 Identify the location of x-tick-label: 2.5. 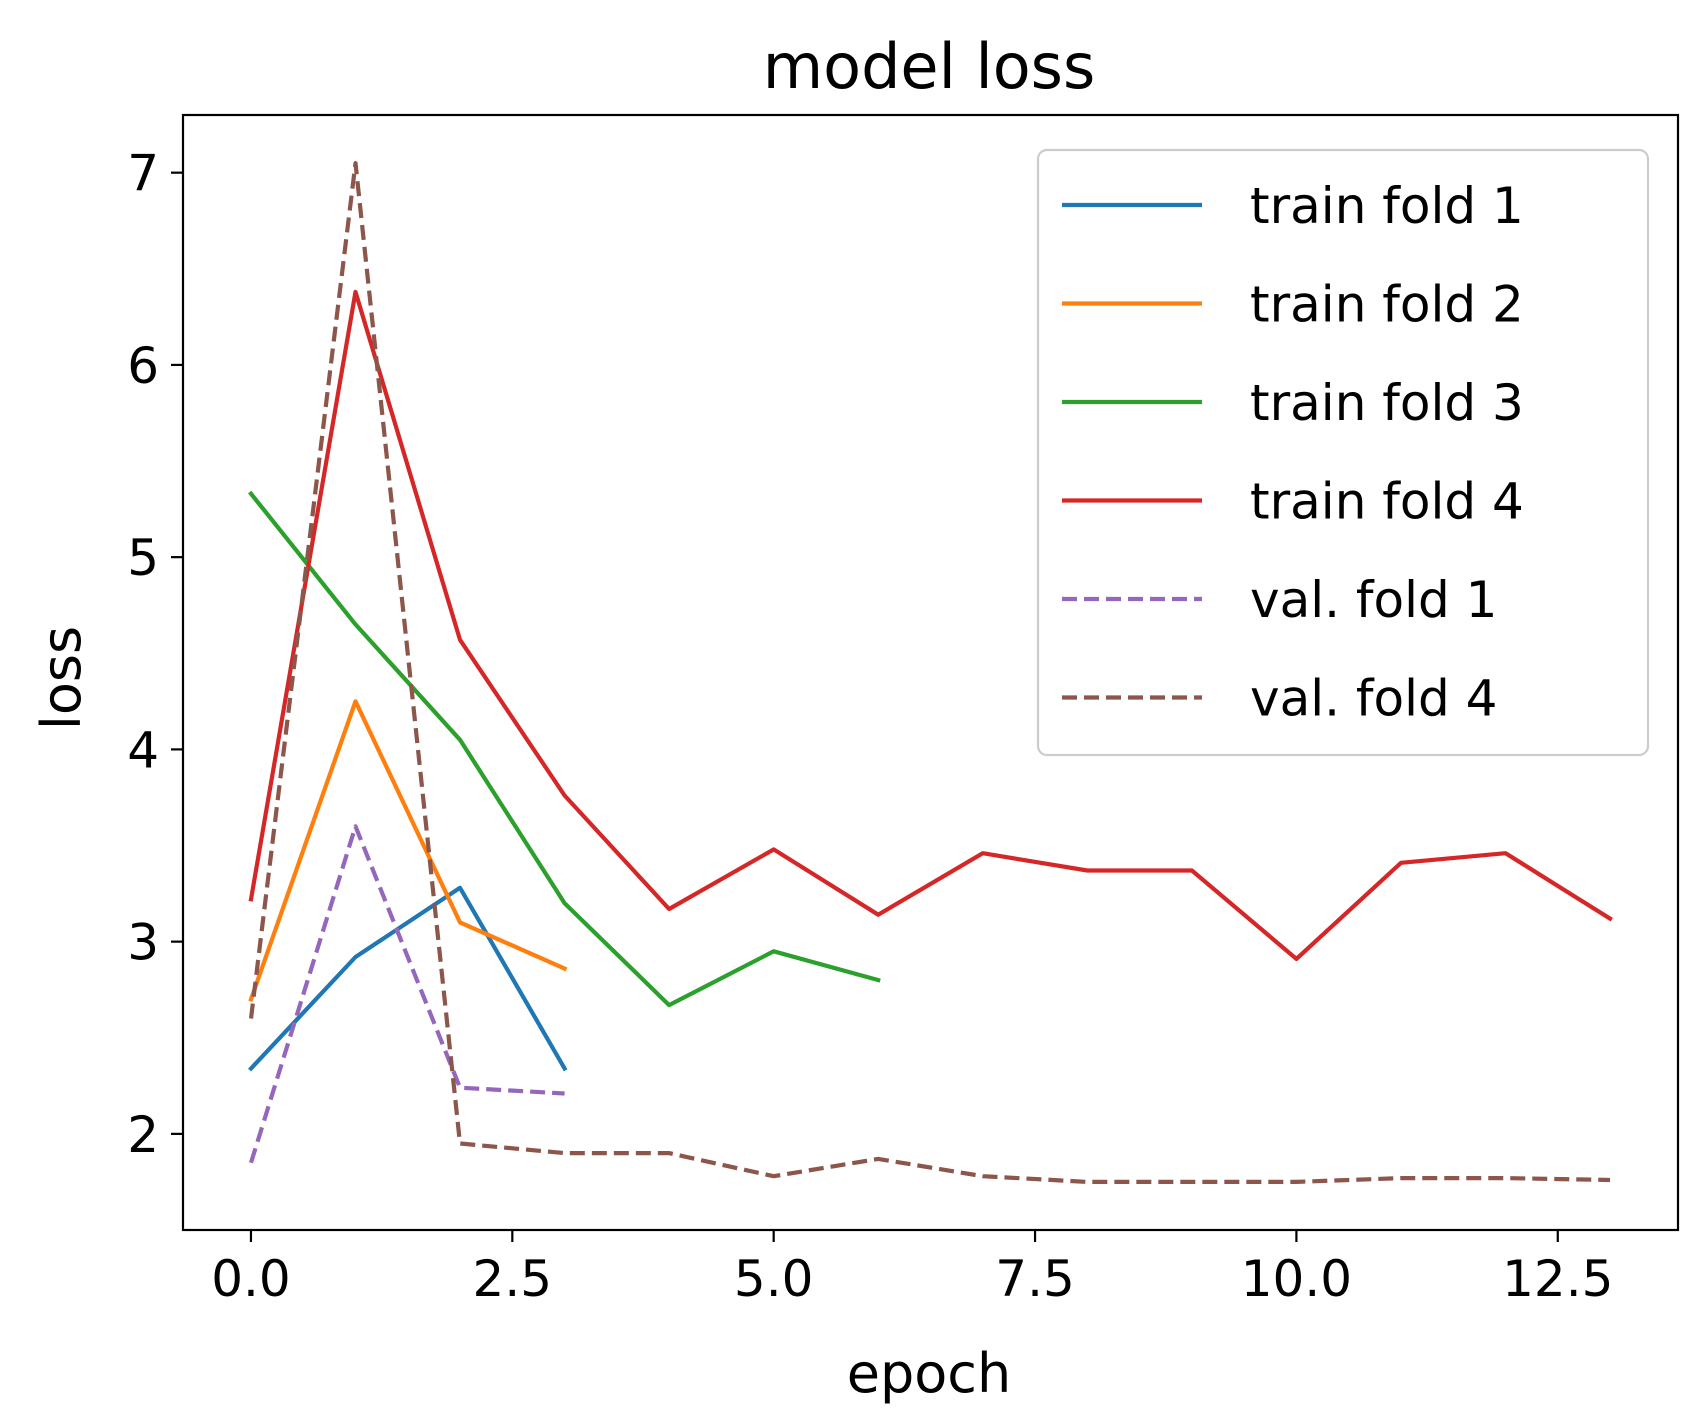
(513, 1279).